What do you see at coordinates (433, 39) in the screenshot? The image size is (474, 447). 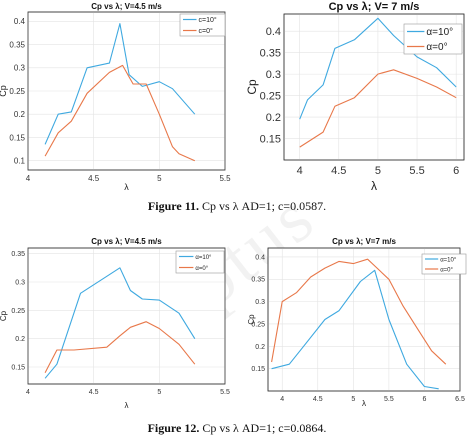 I see `legend-box` at bounding box center [433, 39].